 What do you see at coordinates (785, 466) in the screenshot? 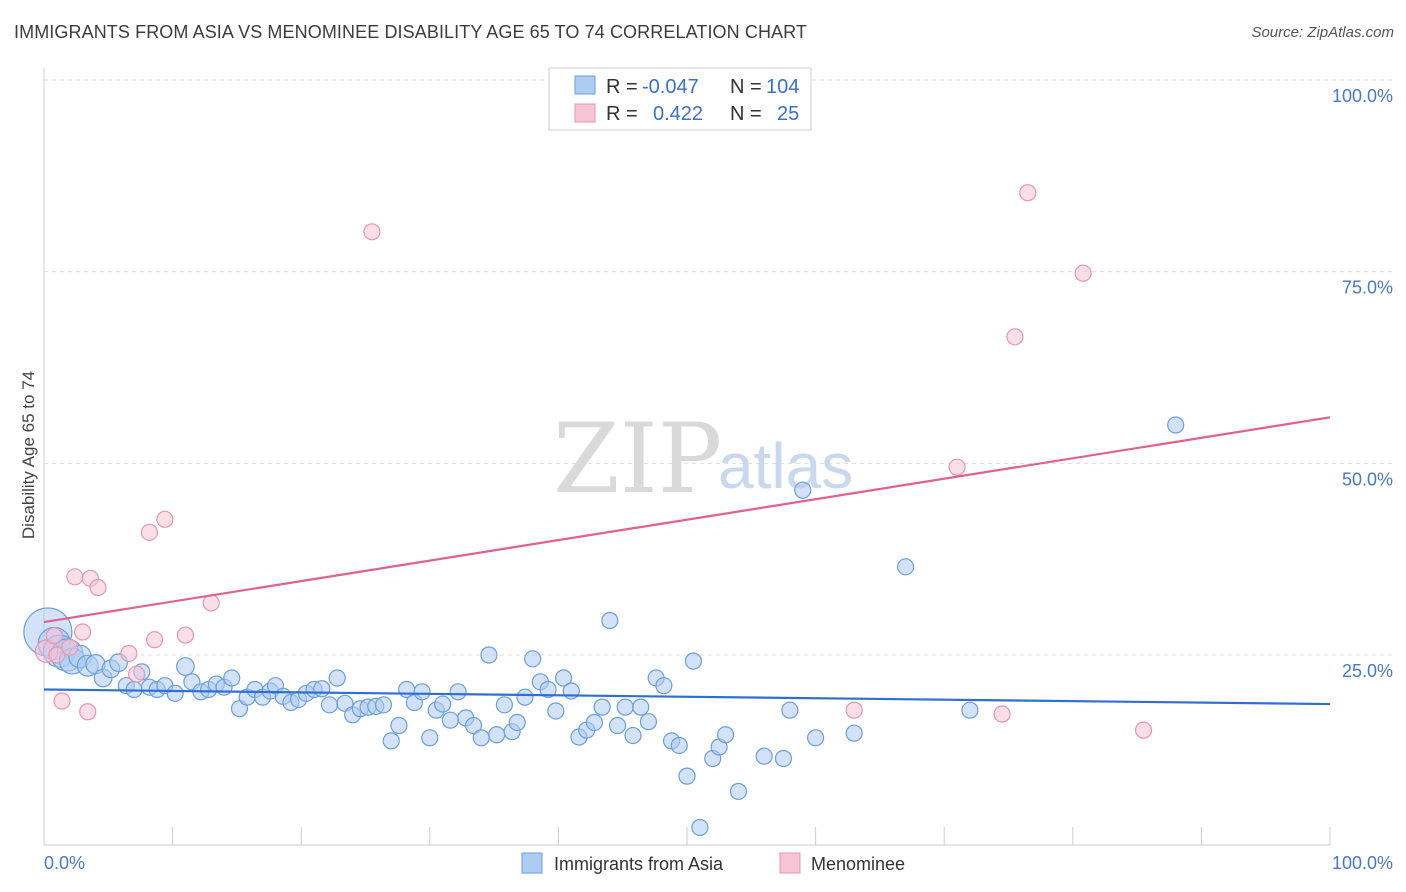
I see `watermark-atlas: atlas` at bounding box center [785, 466].